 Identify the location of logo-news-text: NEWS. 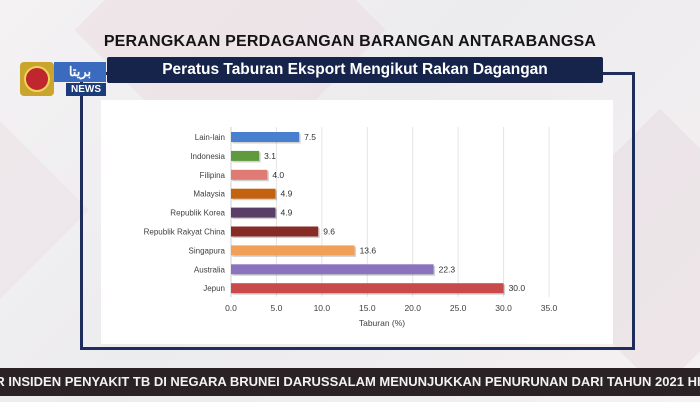
(86, 89).